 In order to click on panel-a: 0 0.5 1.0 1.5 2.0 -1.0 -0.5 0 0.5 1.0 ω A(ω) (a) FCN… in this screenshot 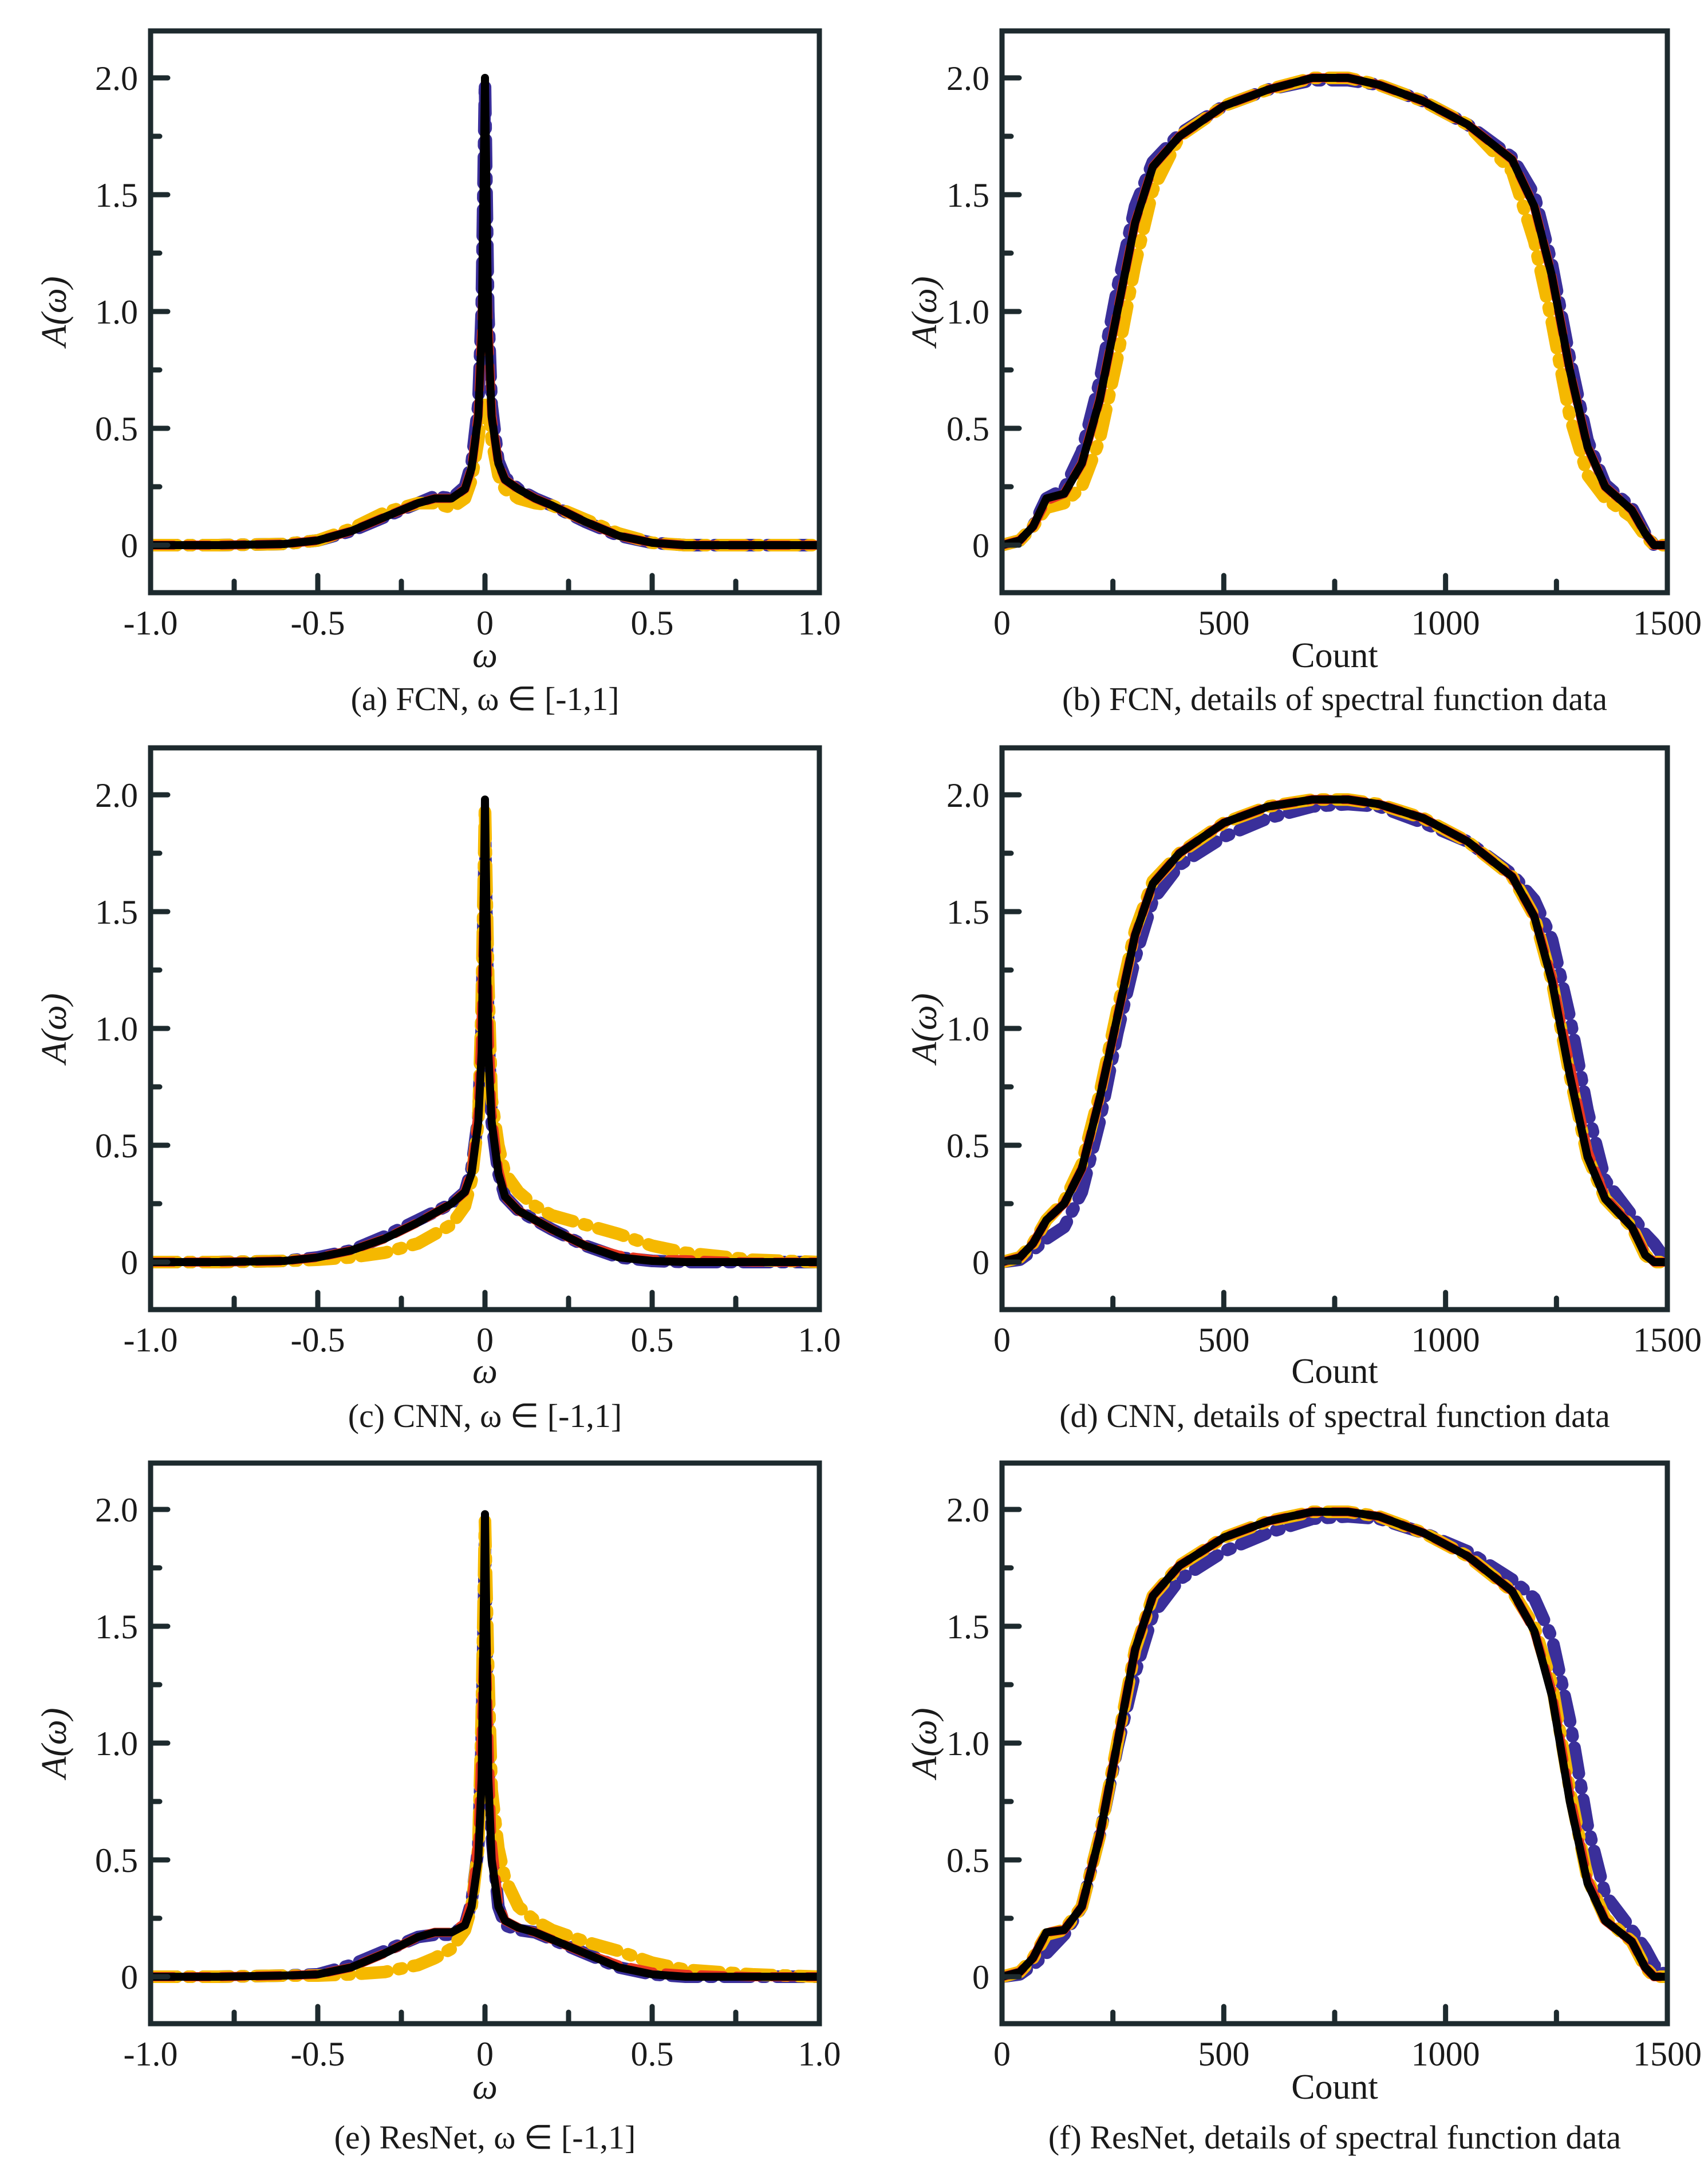, I will do `click(438, 373)`.